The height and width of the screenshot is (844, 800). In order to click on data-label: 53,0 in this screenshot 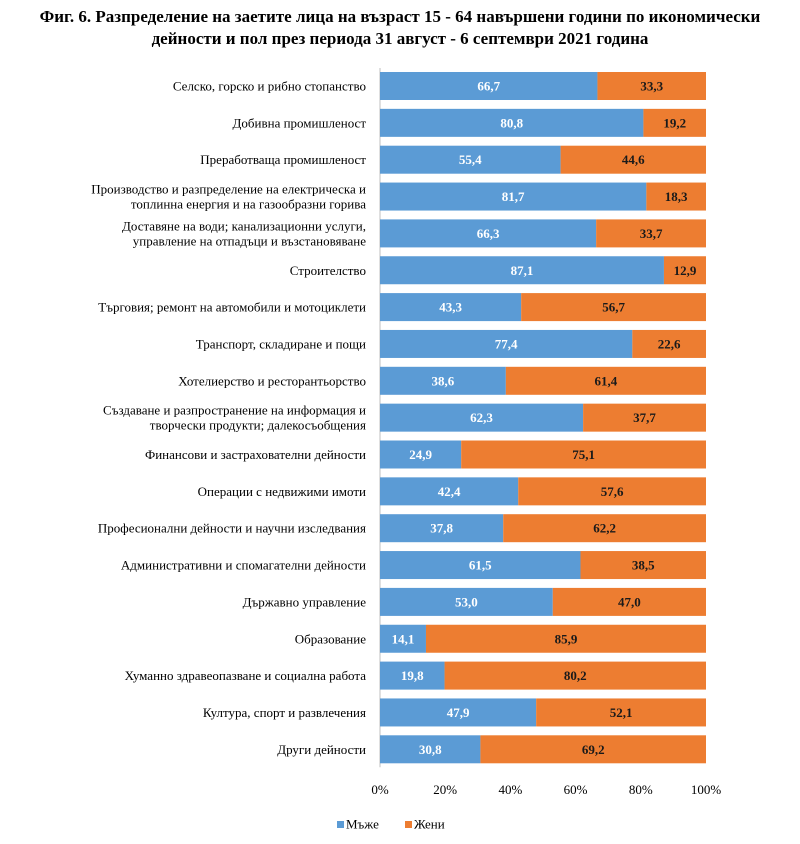, I will do `click(466, 601)`.